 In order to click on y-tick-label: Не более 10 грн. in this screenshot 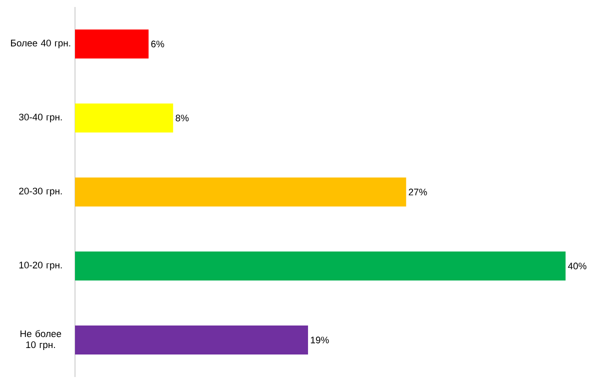, I will do `click(41, 340)`.